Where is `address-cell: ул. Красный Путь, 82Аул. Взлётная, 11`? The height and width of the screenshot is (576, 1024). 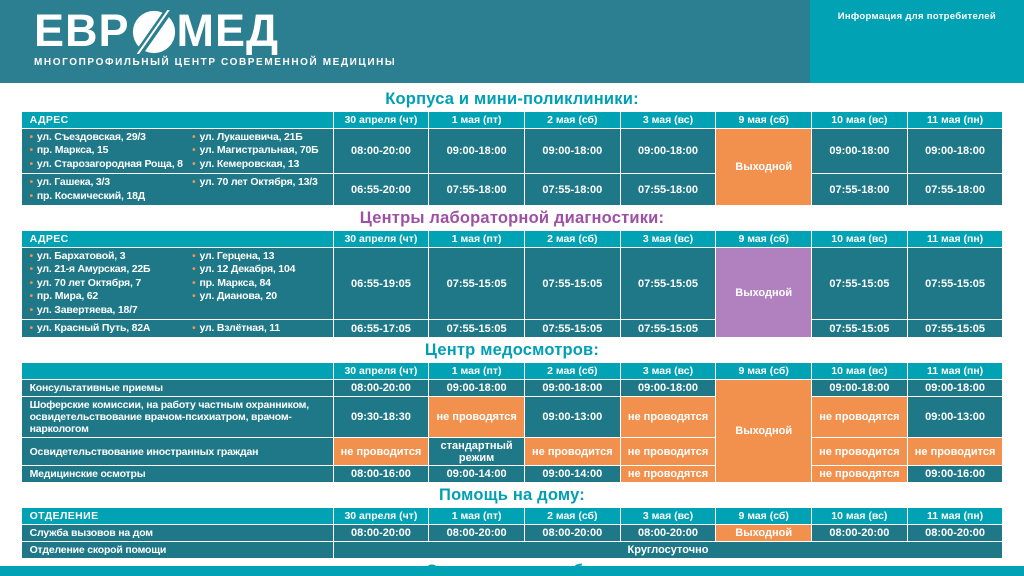 address-cell: ул. Красный Путь, 82Аул. Взлётная, 11 is located at coordinates (177, 329).